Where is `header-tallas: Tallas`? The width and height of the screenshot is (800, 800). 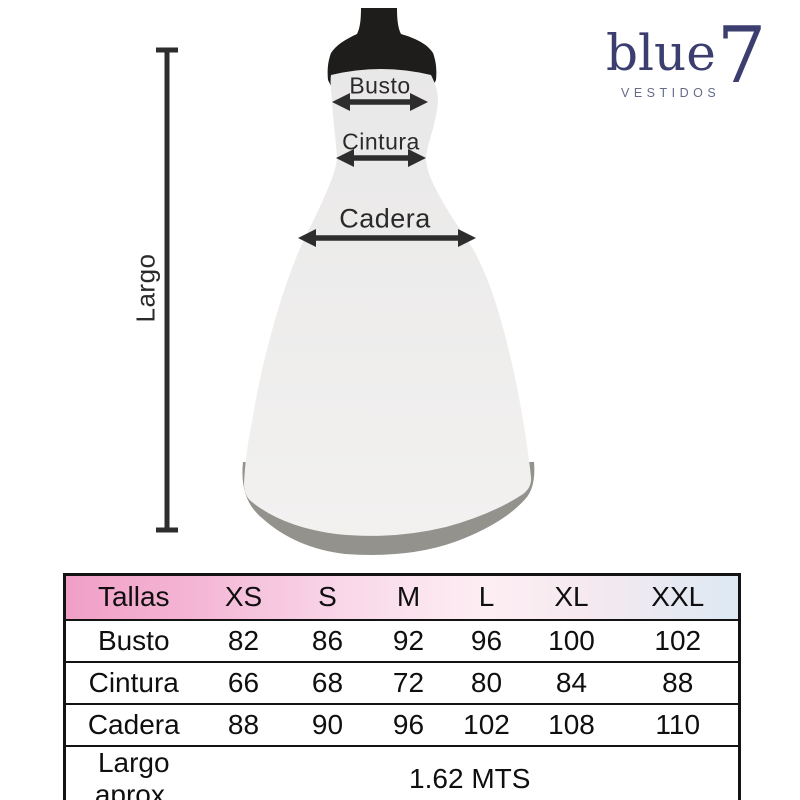 header-tallas: Tallas is located at coordinates (133, 597).